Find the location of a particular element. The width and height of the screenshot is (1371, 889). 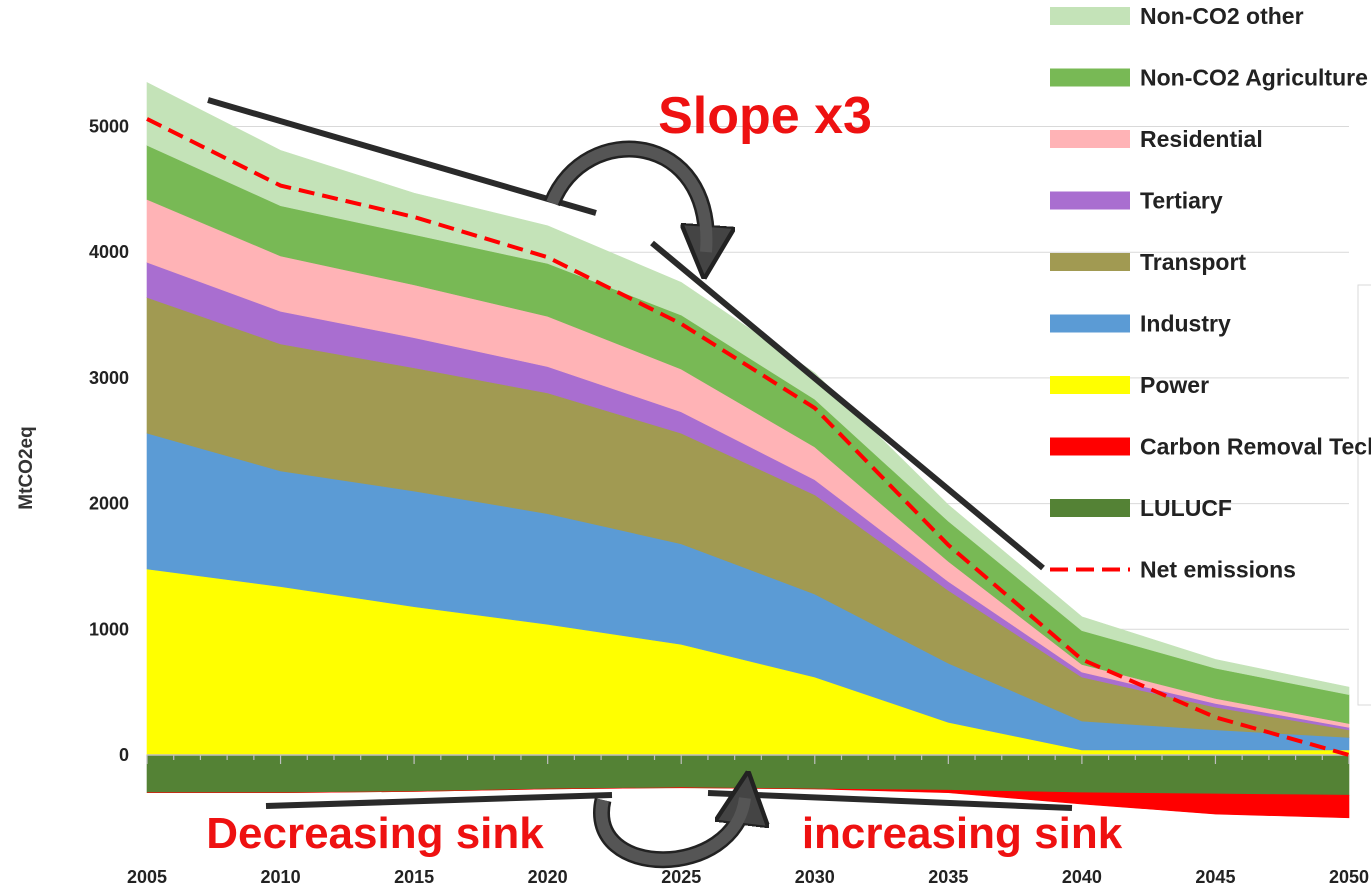

area-carbon-removal-technologies is located at coordinates (748, 803).